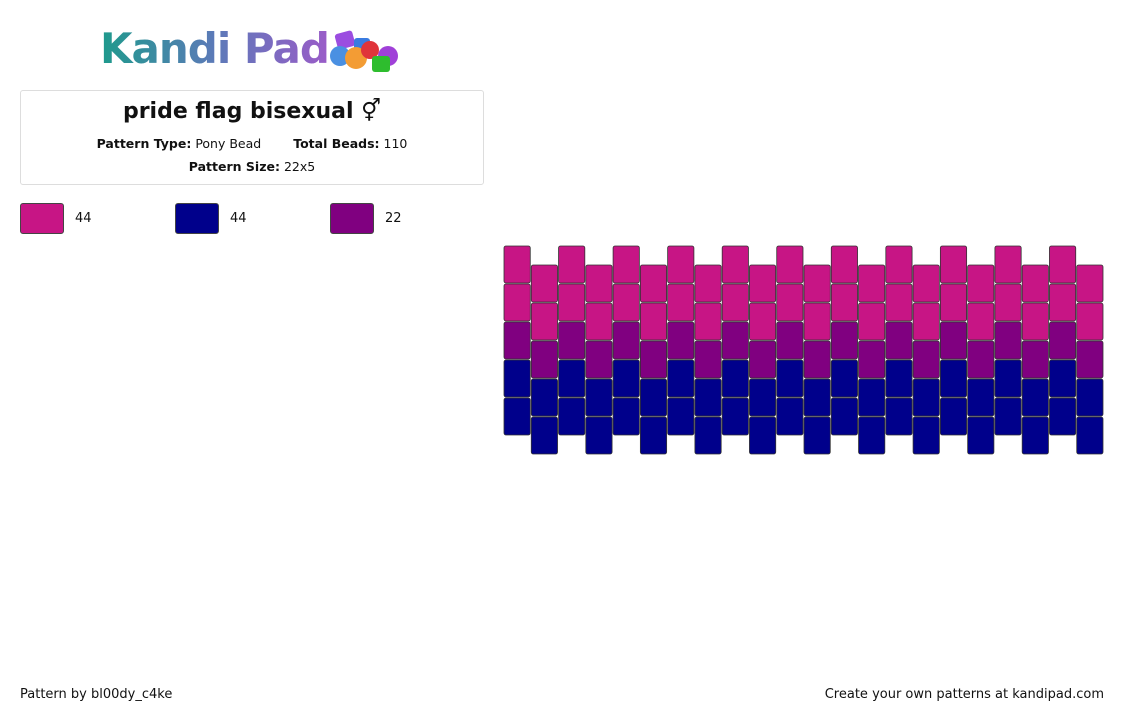 The image size is (1124, 720). Describe the element at coordinates (299, 166) in the screenshot. I see `value: 22x5` at that location.